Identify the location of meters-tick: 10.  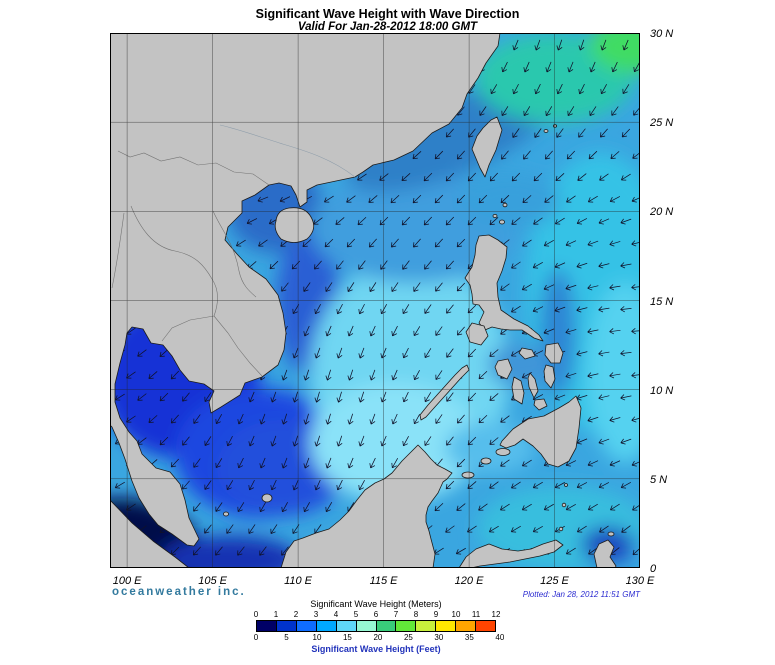
(456, 614).